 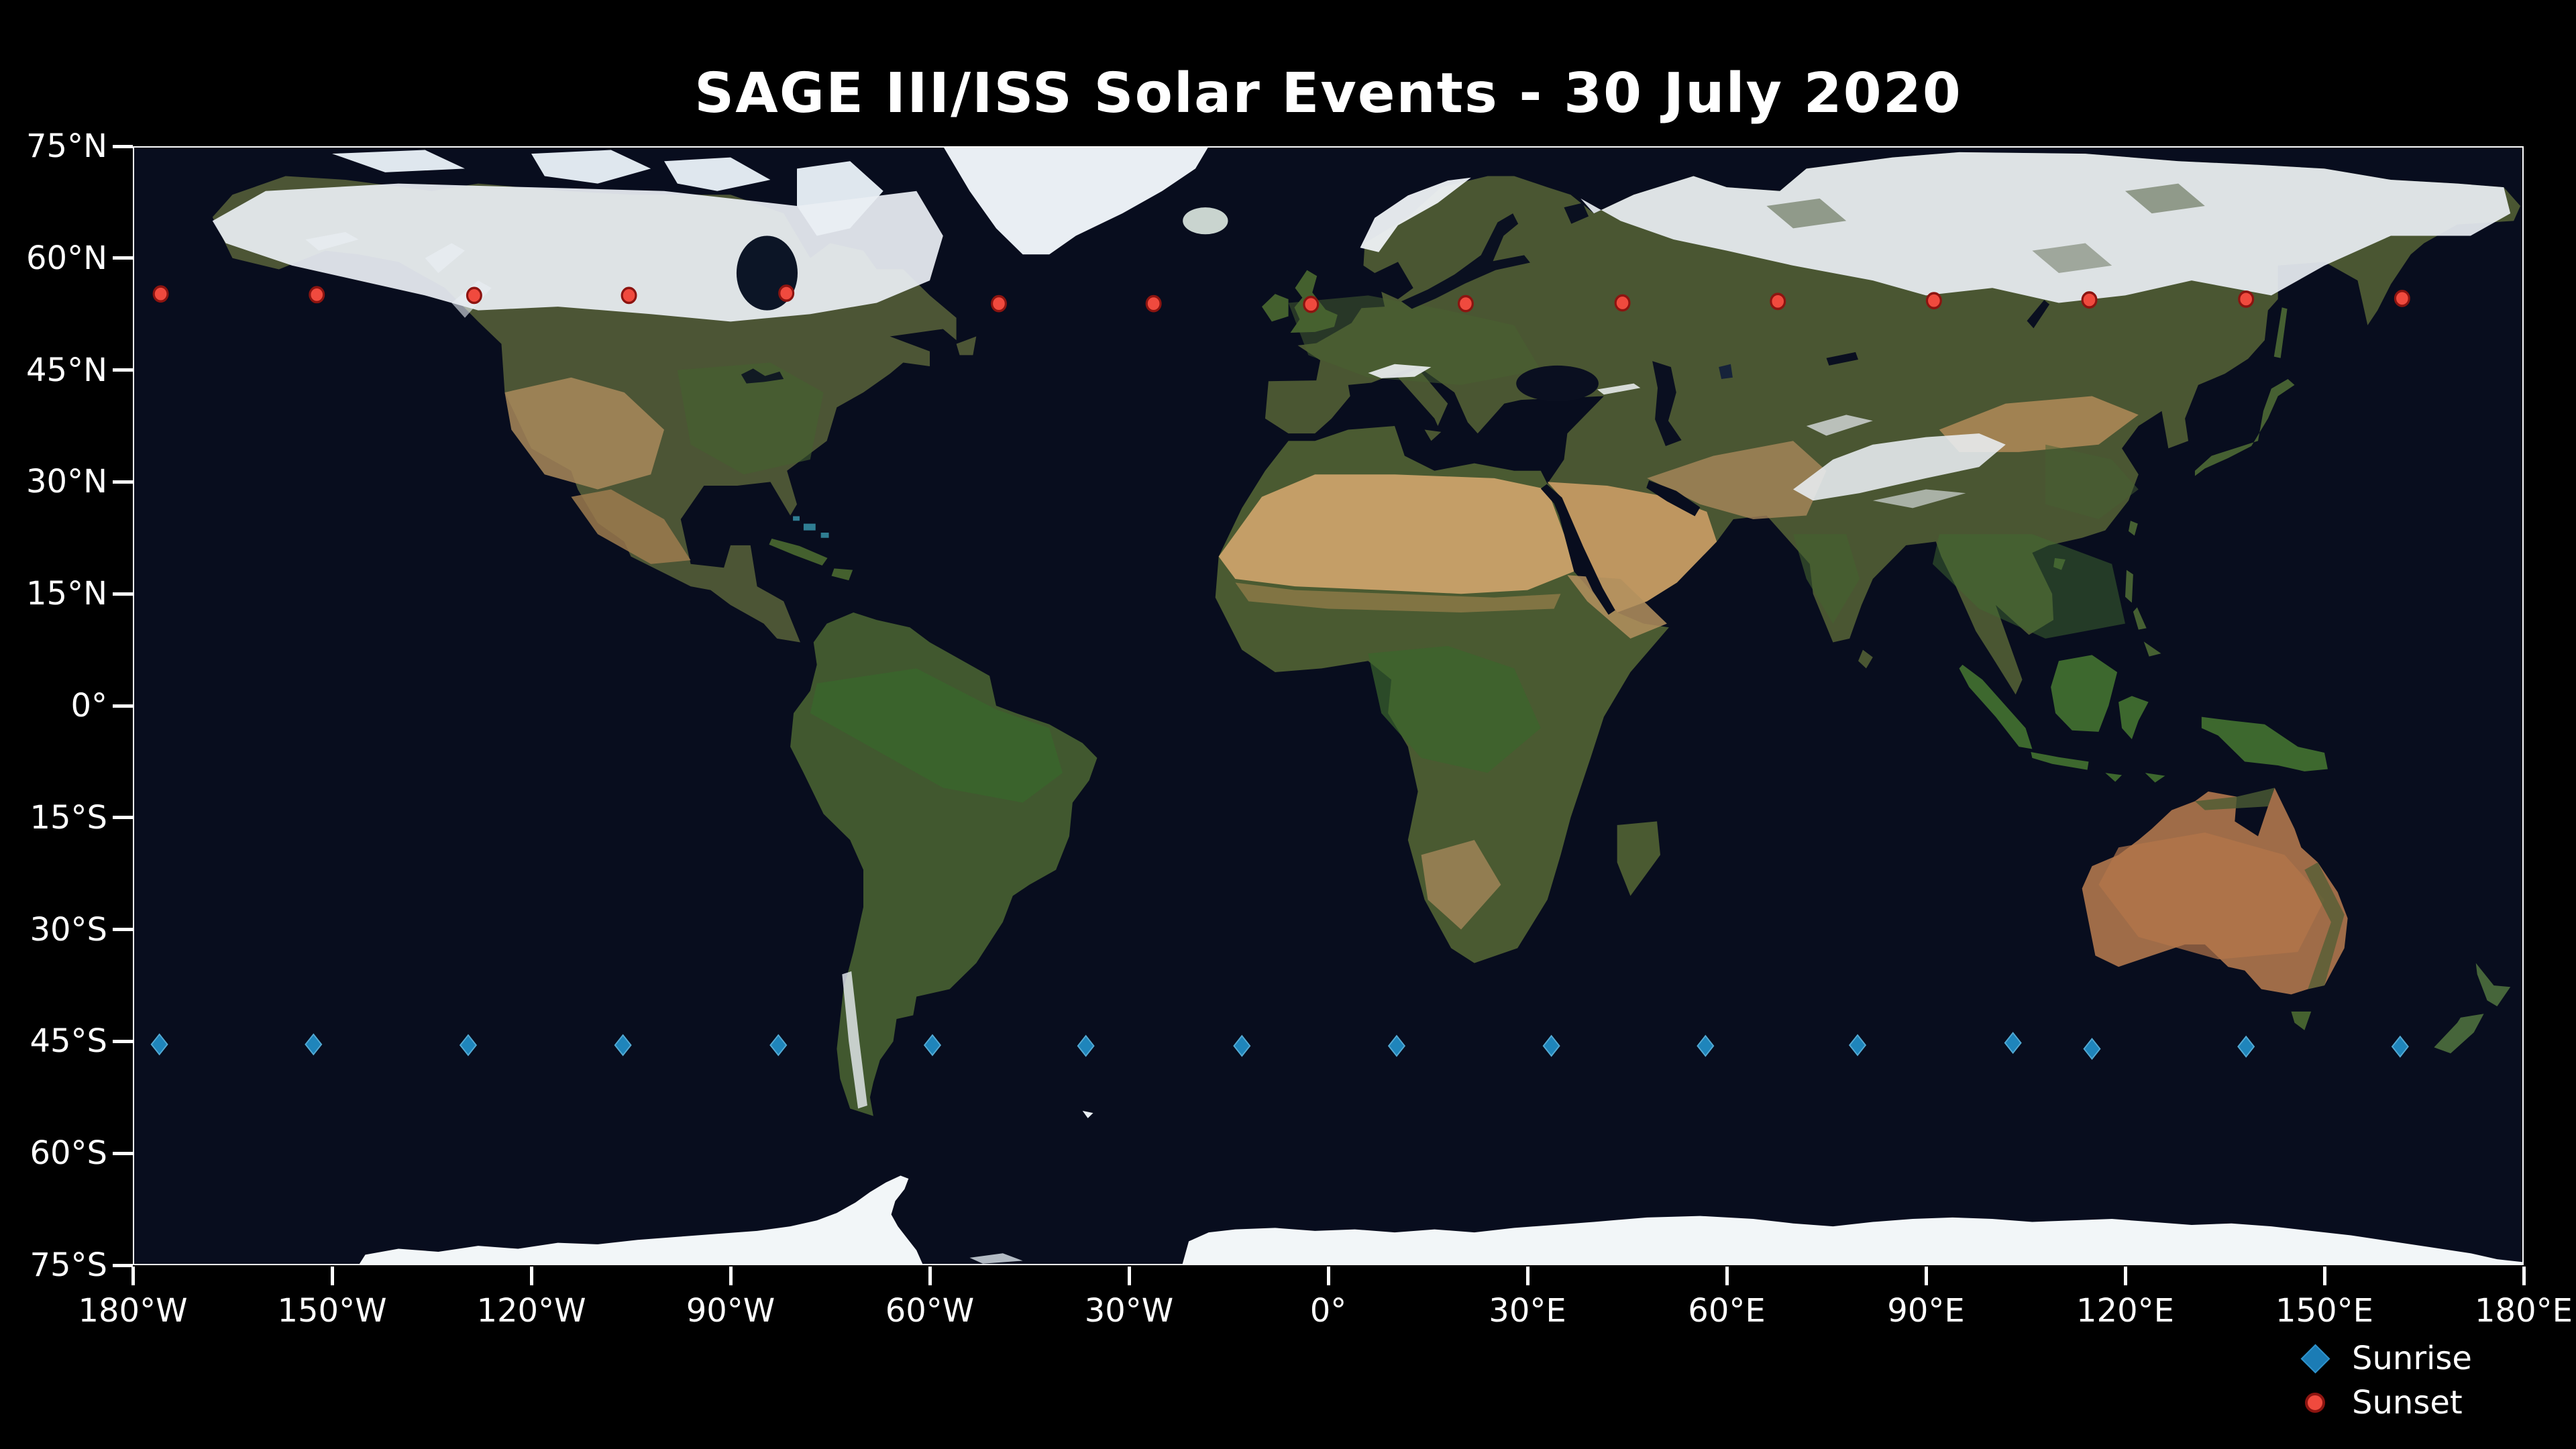 What do you see at coordinates (1328, 1311) in the screenshot?
I see `lon-tick-label: 0°` at bounding box center [1328, 1311].